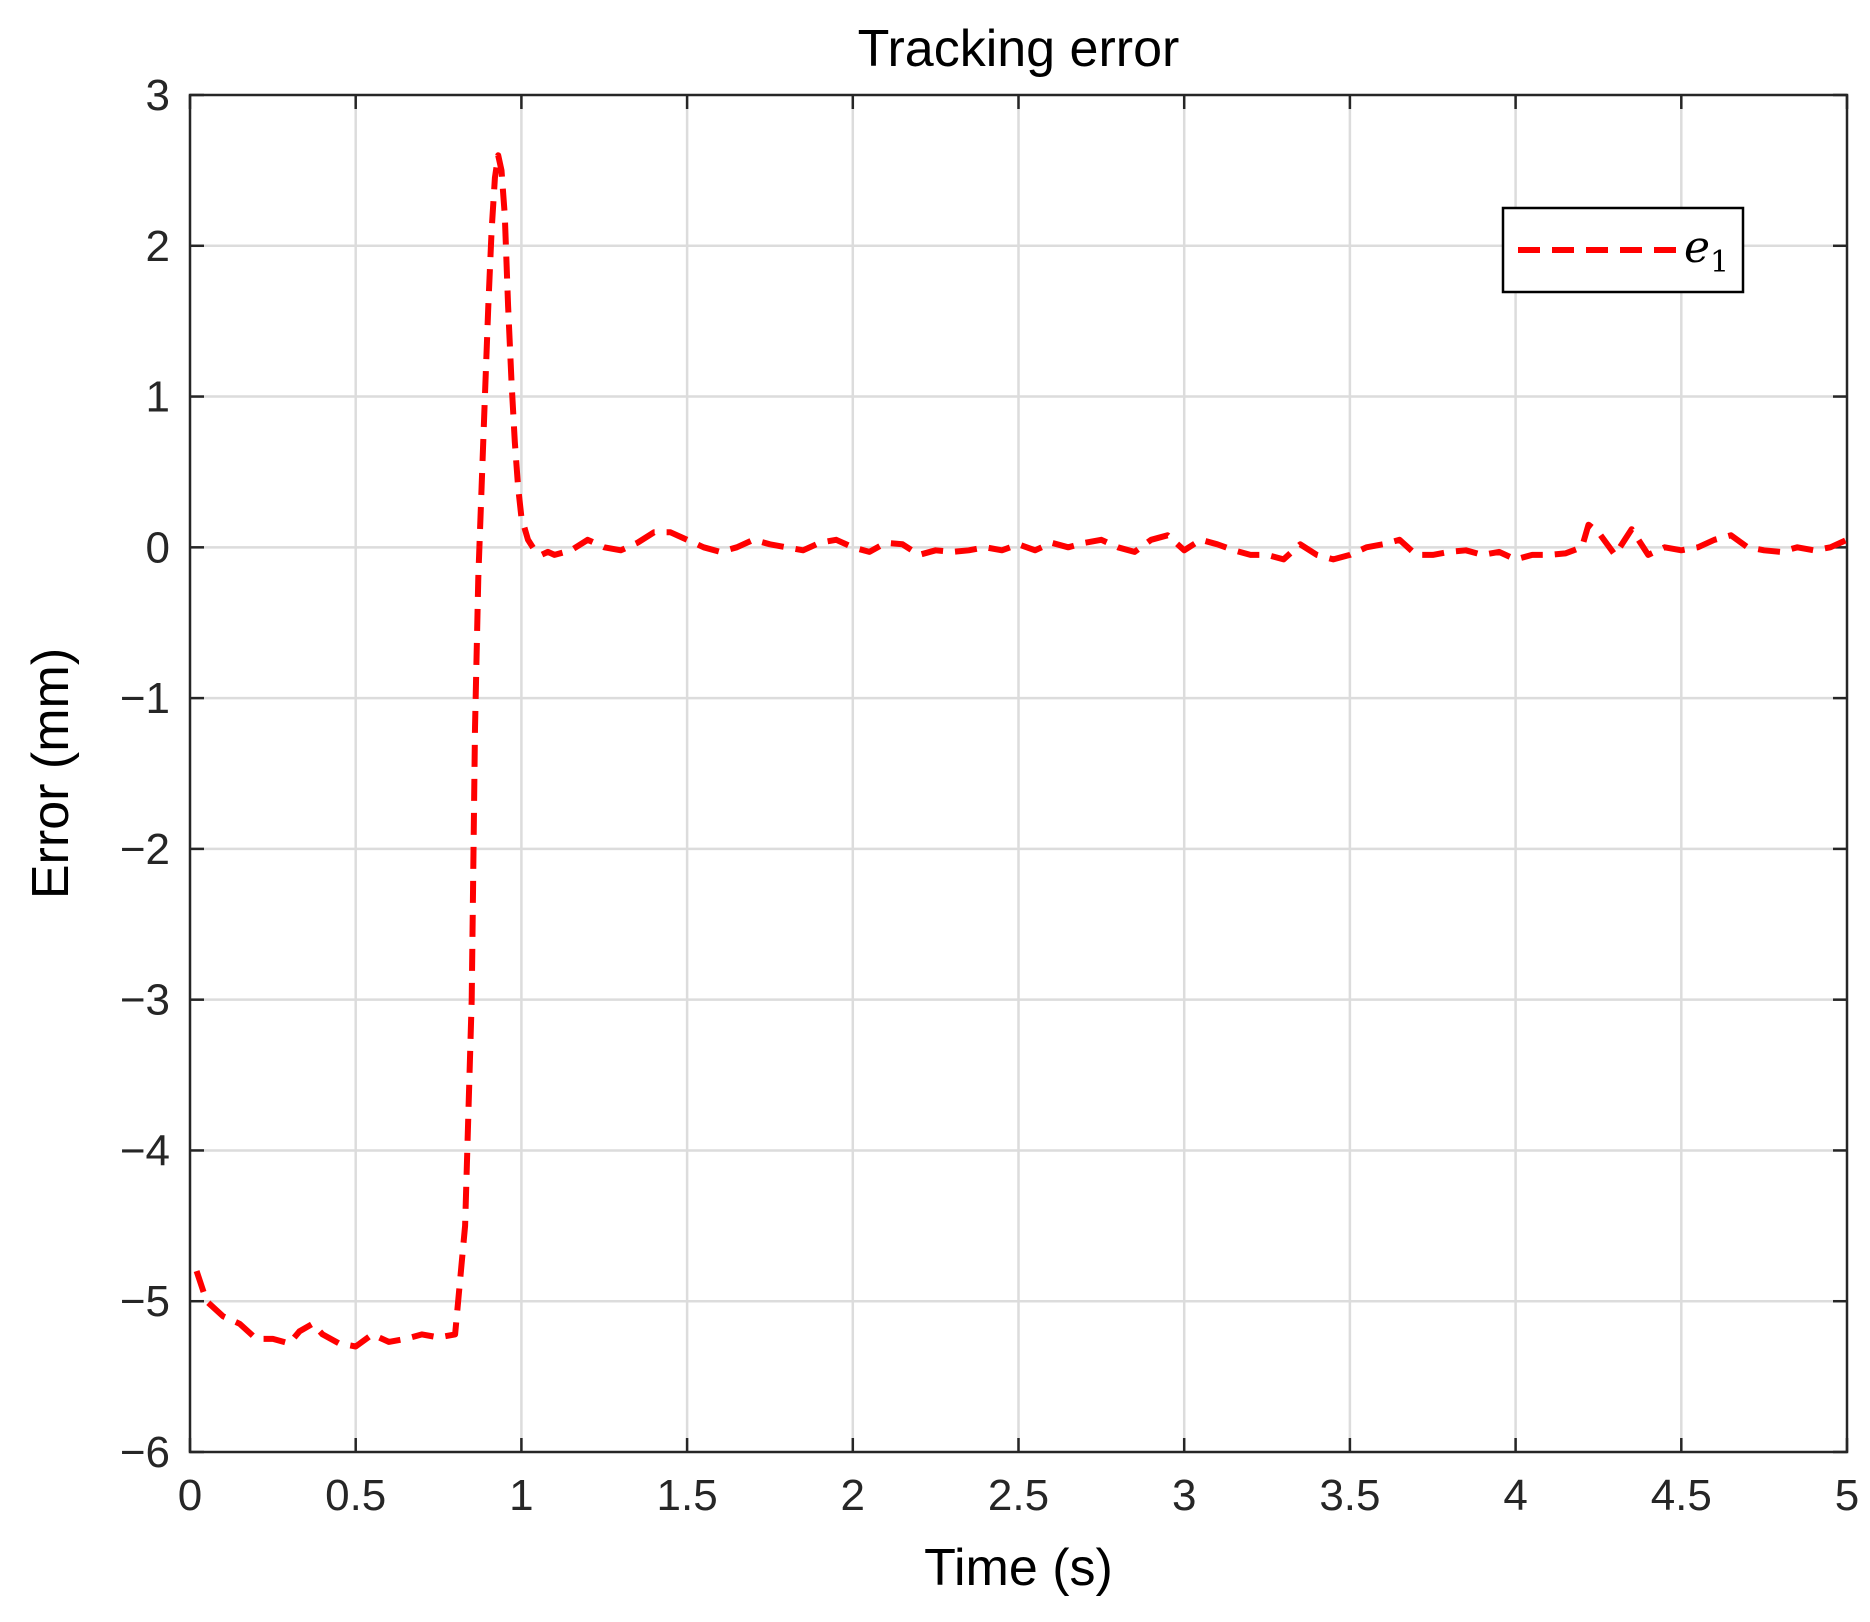  I want to click on y-tick-label: 2, so click(158, 246).